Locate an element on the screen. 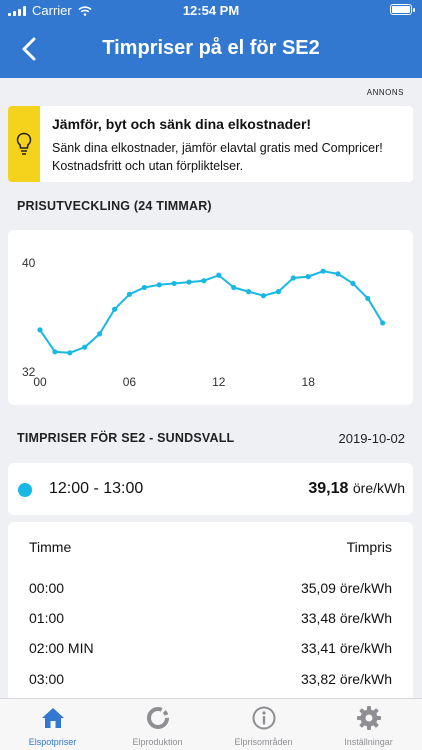 This screenshot has height=750, width=422. x-tick-label: 18 is located at coordinates (309, 382).